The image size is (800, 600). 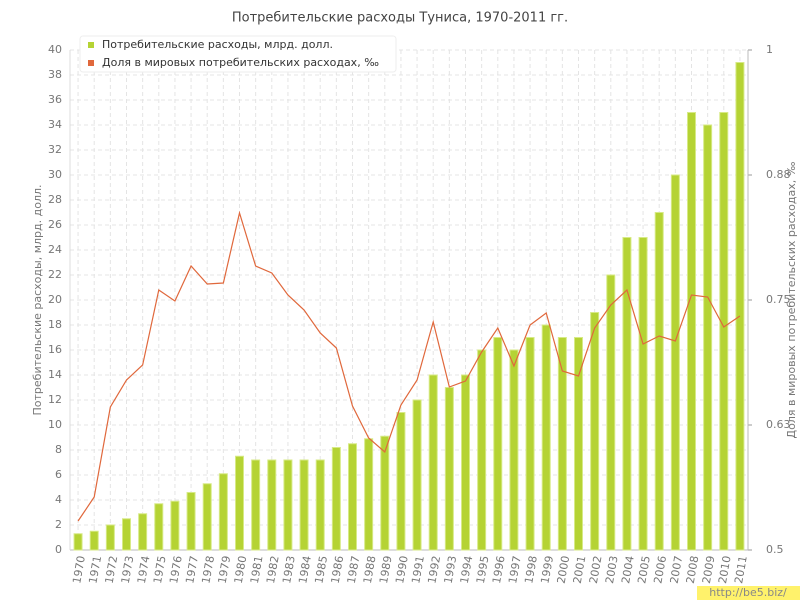 What do you see at coordinates (55, 124) in the screenshot?
I see `y-tick-label: 34` at bounding box center [55, 124].